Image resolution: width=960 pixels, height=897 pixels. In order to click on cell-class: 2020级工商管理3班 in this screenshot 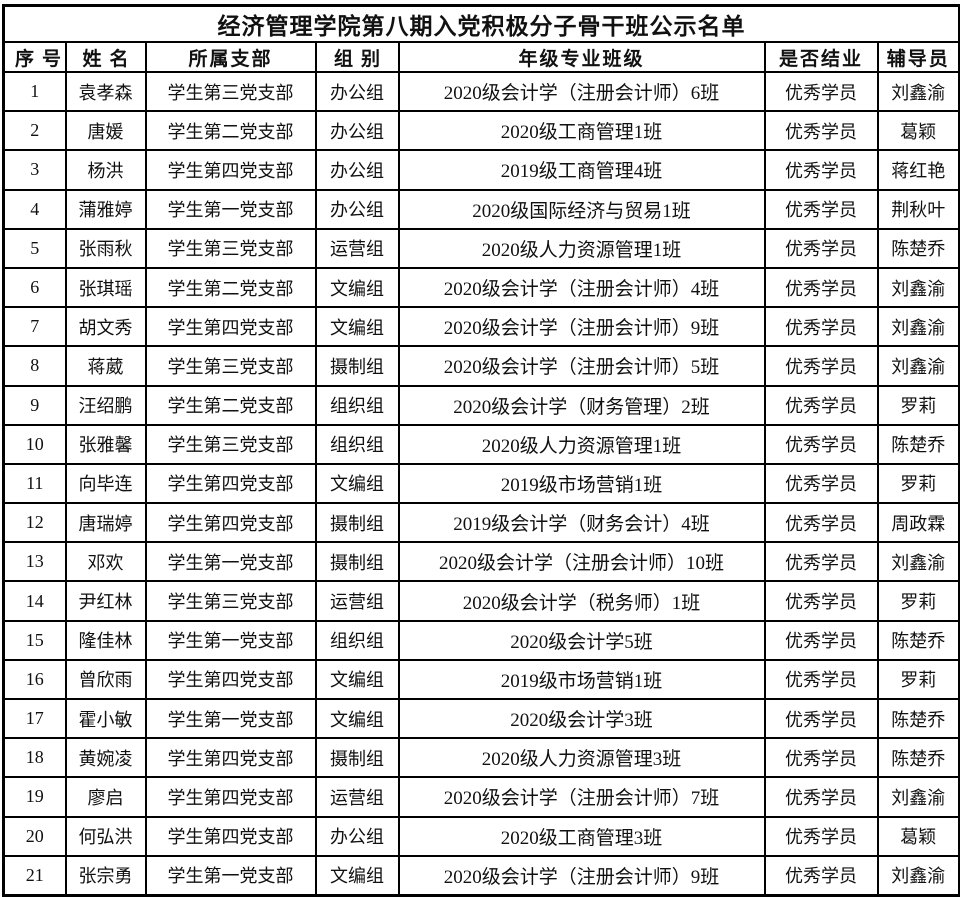, I will do `click(581, 836)`.